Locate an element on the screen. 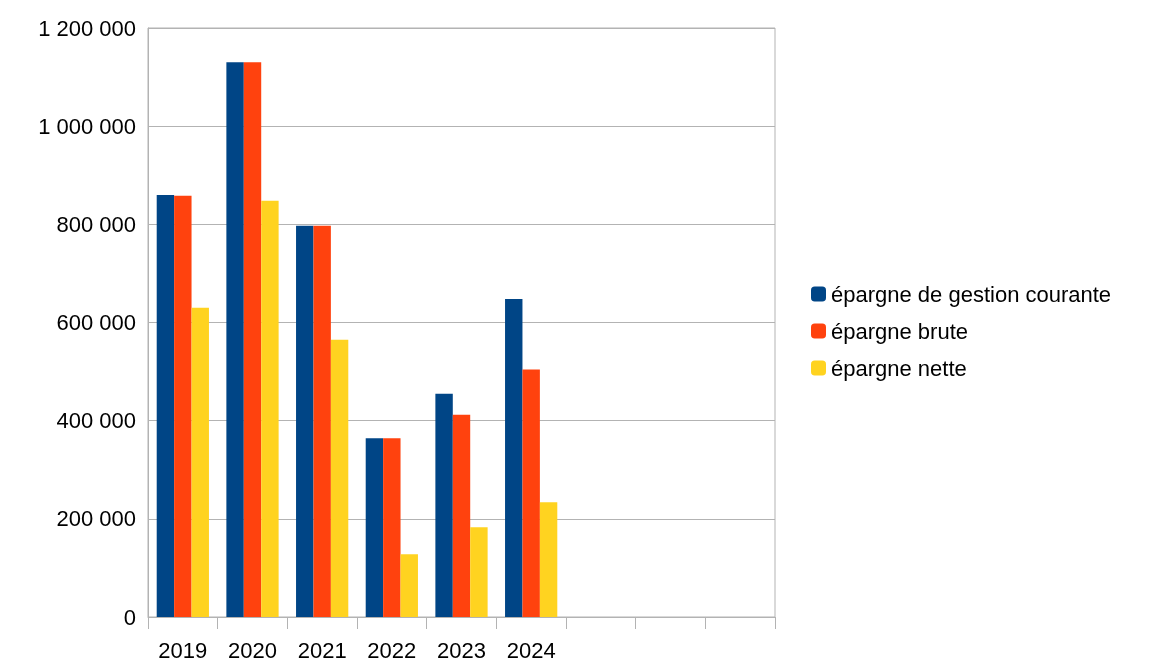 The width and height of the screenshot is (1175, 662). x-tick-label: 2022 is located at coordinates (392, 649).